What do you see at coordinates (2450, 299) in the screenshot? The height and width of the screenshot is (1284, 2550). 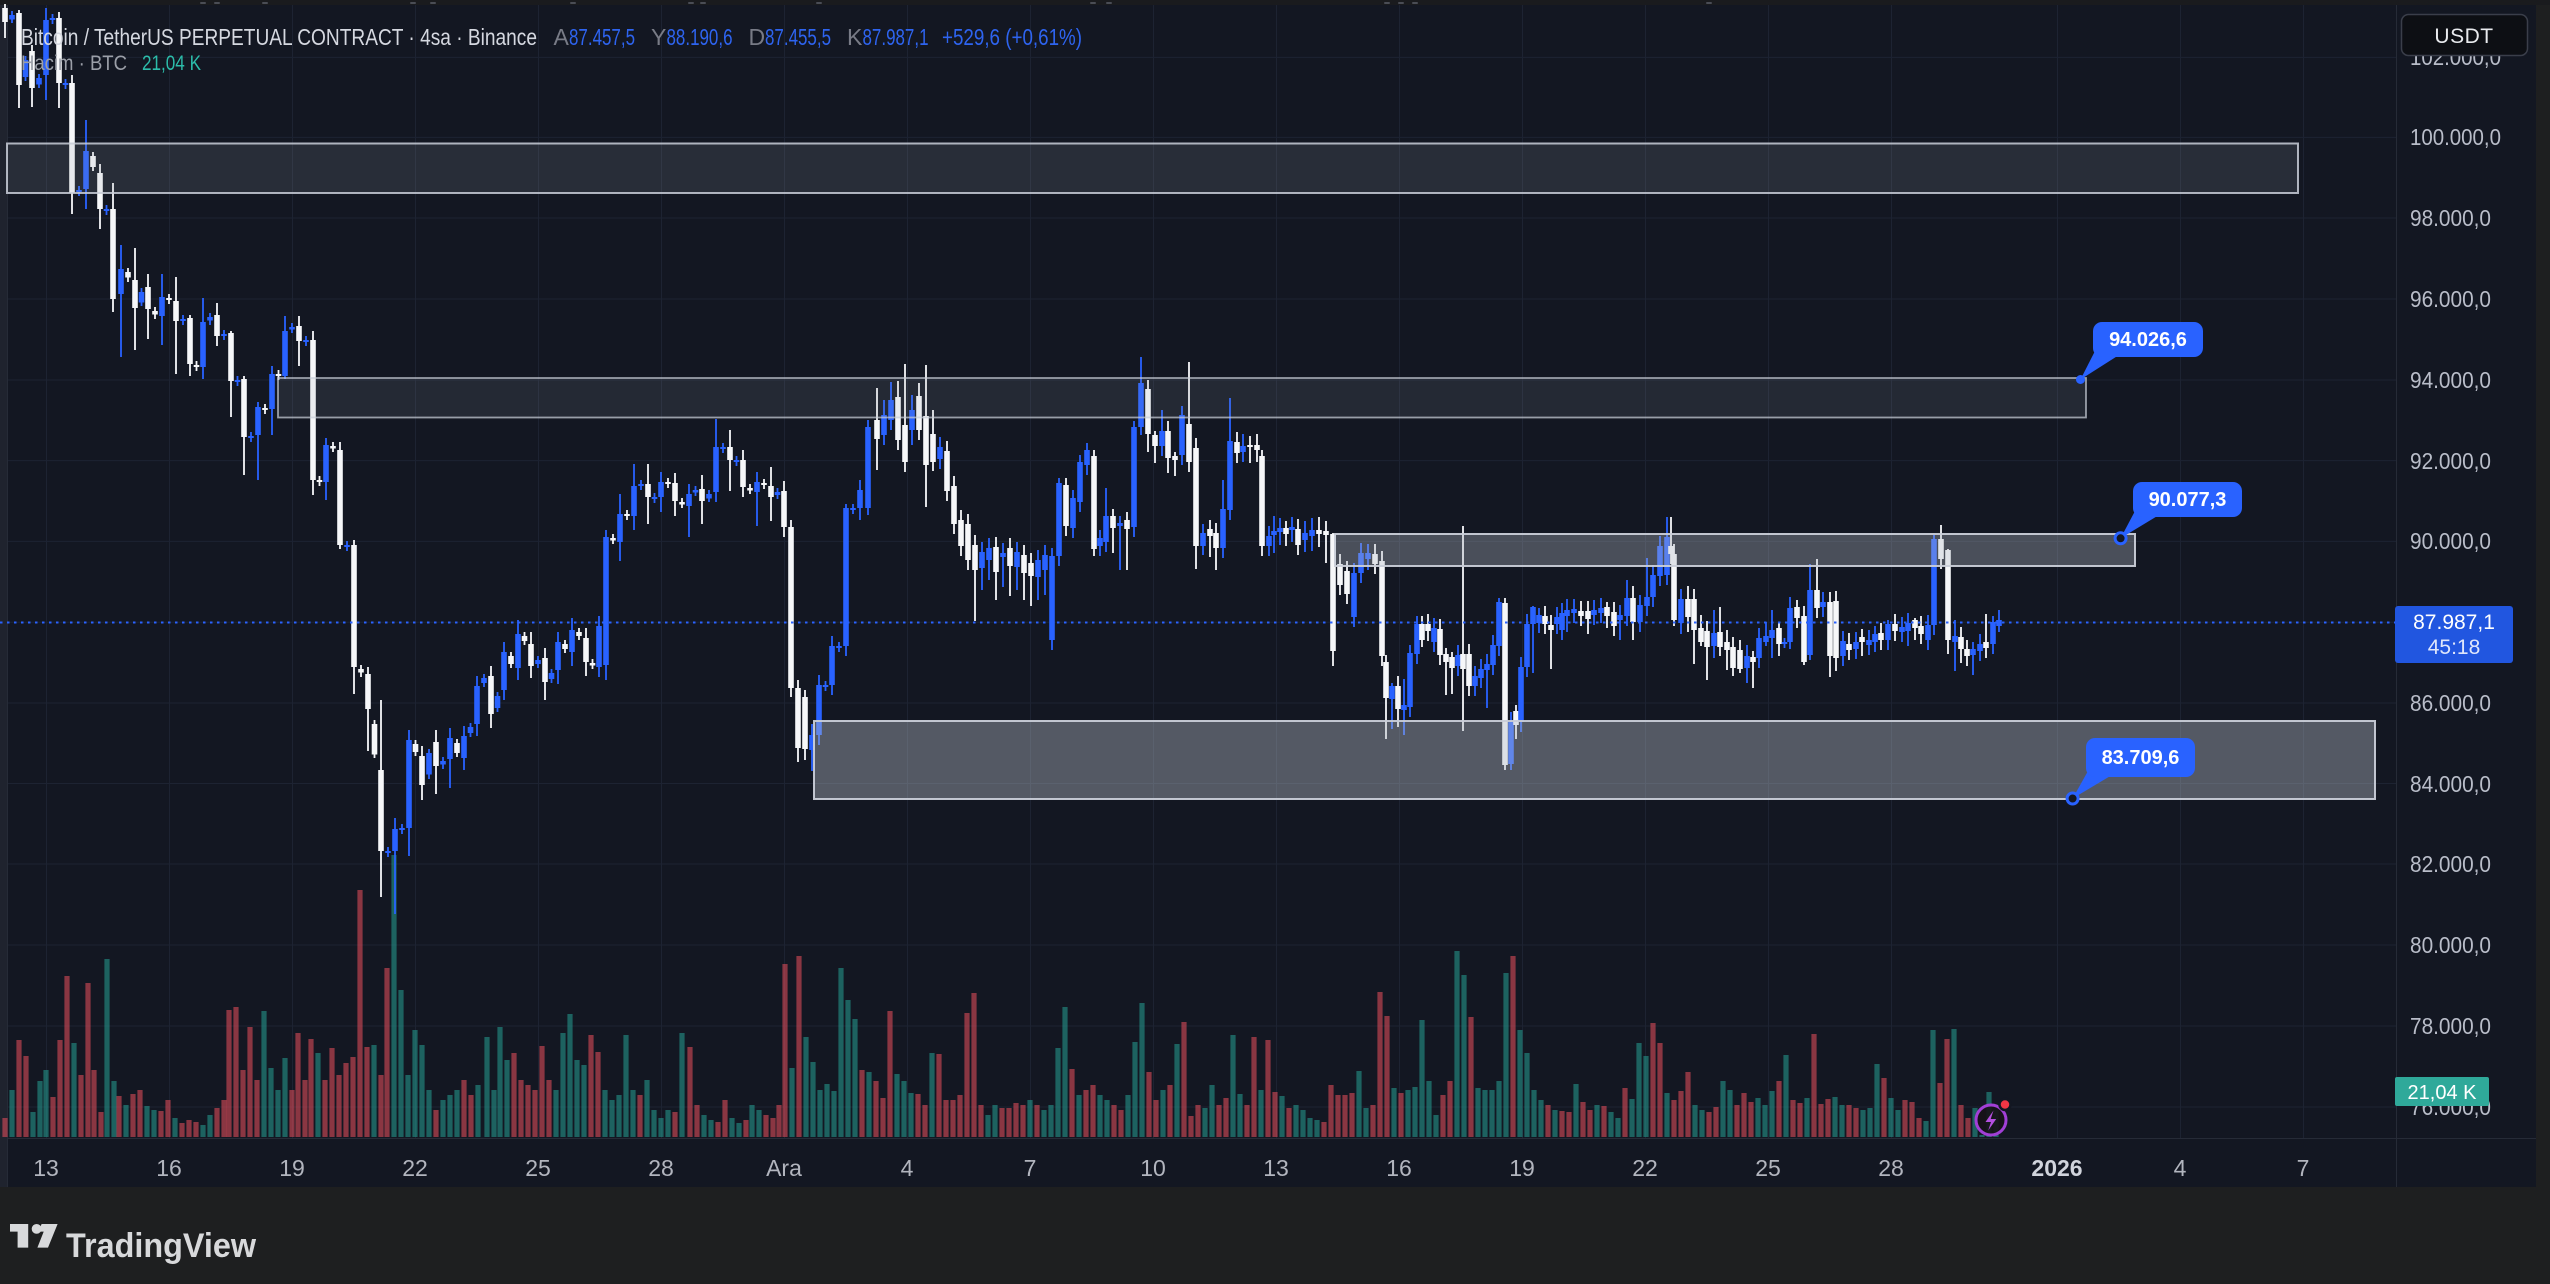 I see `svg-text: 96.000,0` at bounding box center [2450, 299].